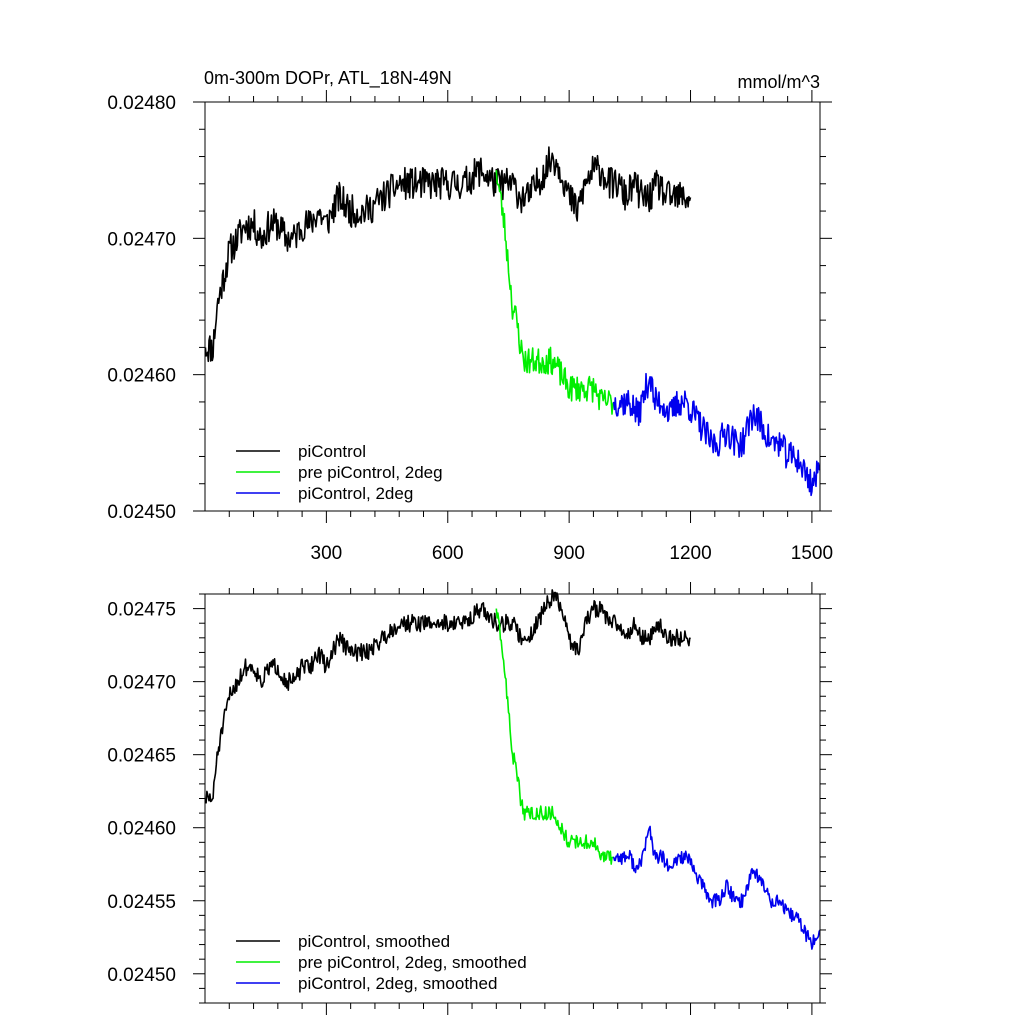 This screenshot has width=1024, height=1024. I want to click on units-label: mmol/m^3, so click(779, 82).